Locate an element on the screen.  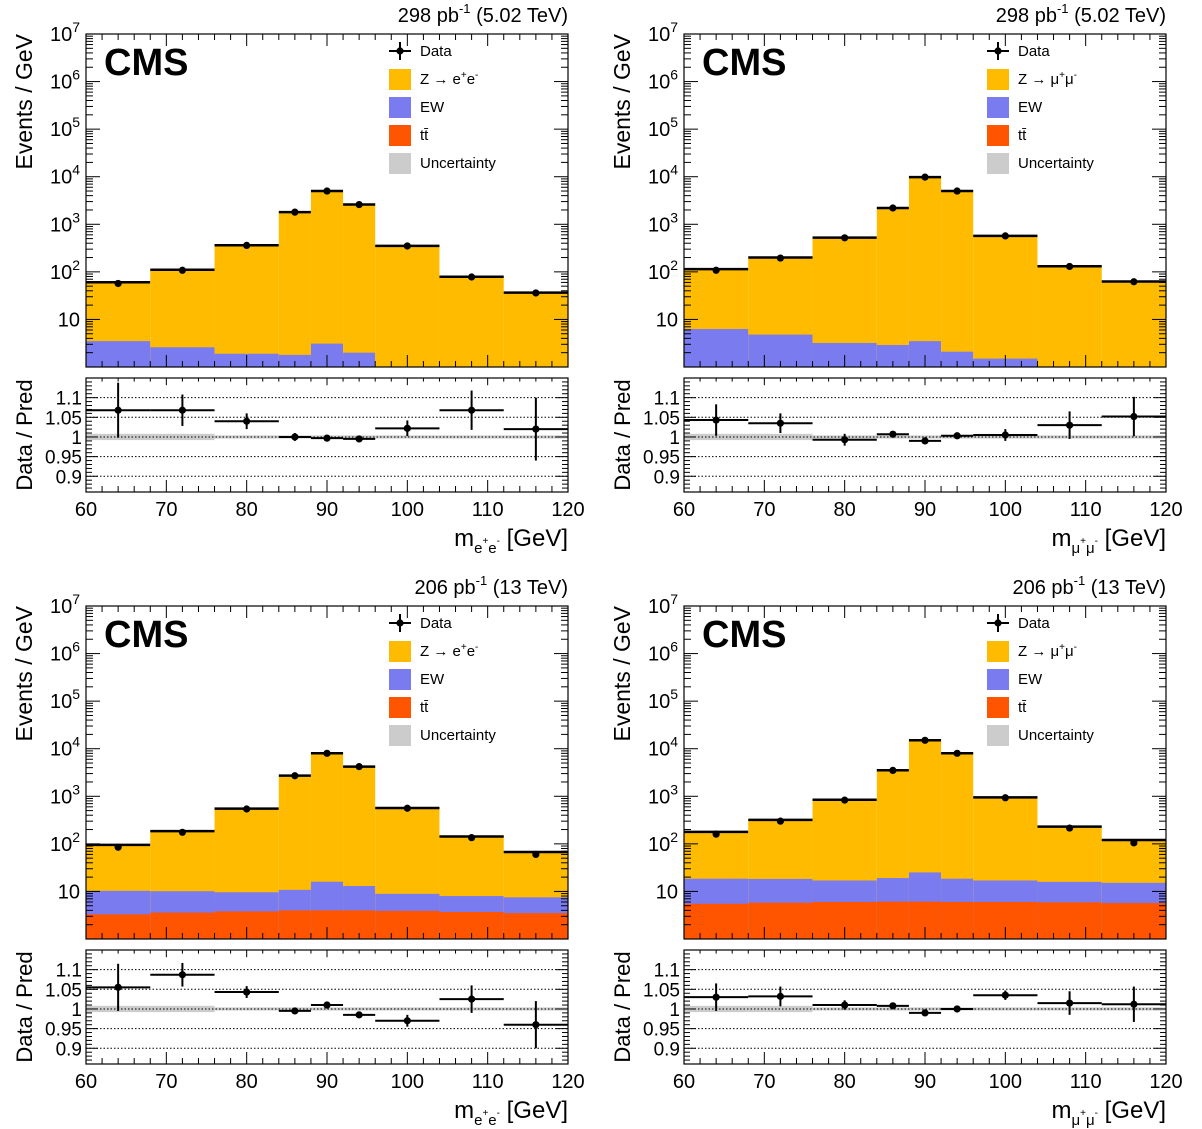
y-axis-label: Events / GeV is located at coordinates (24, 101).